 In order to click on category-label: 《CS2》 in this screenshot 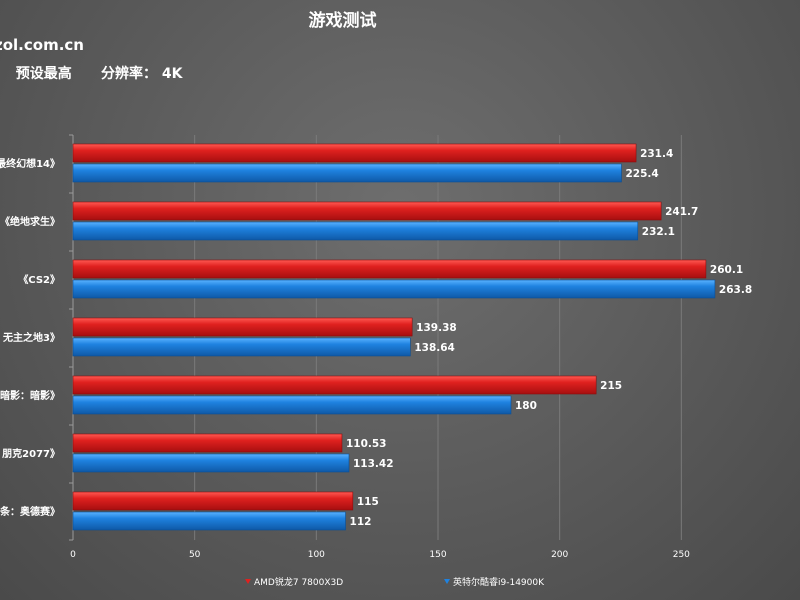, I will do `click(39, 279)`.